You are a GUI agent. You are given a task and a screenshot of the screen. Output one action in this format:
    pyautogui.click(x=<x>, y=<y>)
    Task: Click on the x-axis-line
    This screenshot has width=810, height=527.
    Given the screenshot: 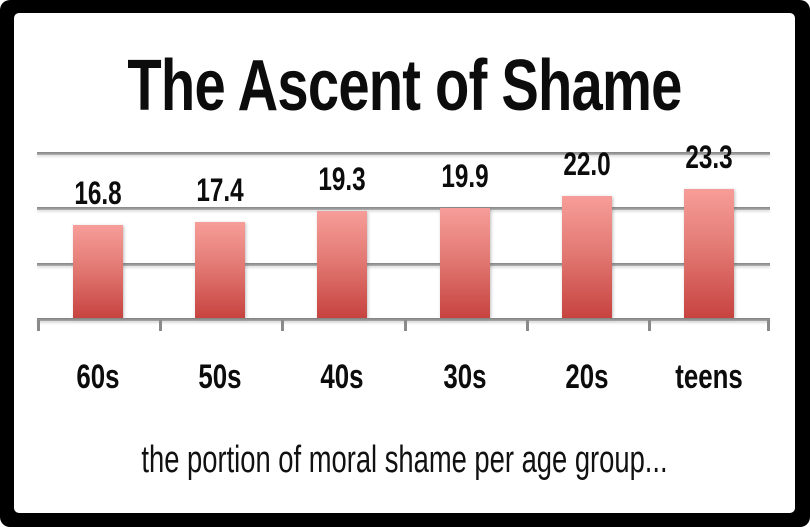 What is the action you would take?
    pyautogui.click(x=403, y=319)
    